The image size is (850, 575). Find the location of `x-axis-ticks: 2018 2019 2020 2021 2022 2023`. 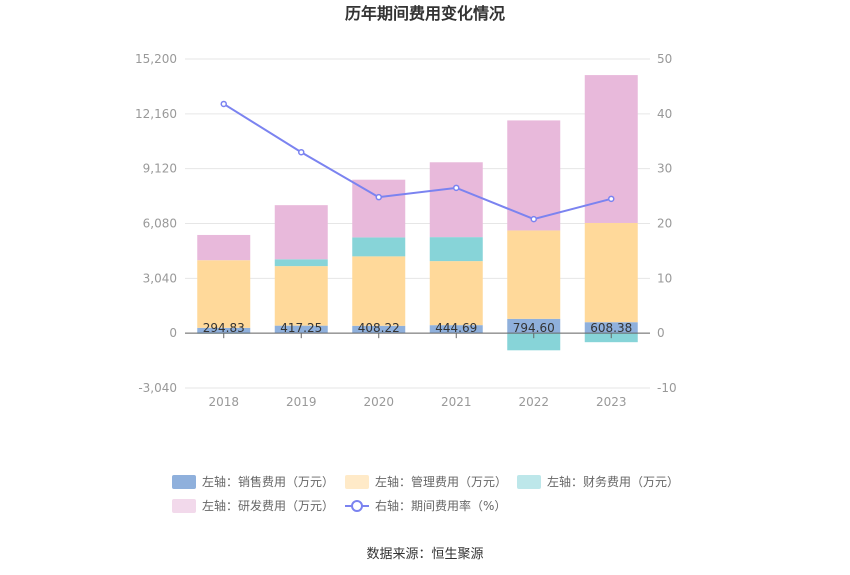

x-axis-ticks: 2018 2019 2020 2021 2022 2023 is located at coordinates (417, 402).